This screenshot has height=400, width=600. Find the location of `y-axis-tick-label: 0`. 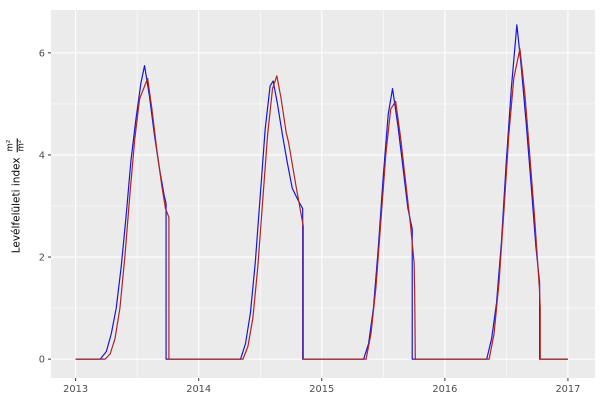

y-axis-tick-label: 0 is located at coordinates (42, 360).